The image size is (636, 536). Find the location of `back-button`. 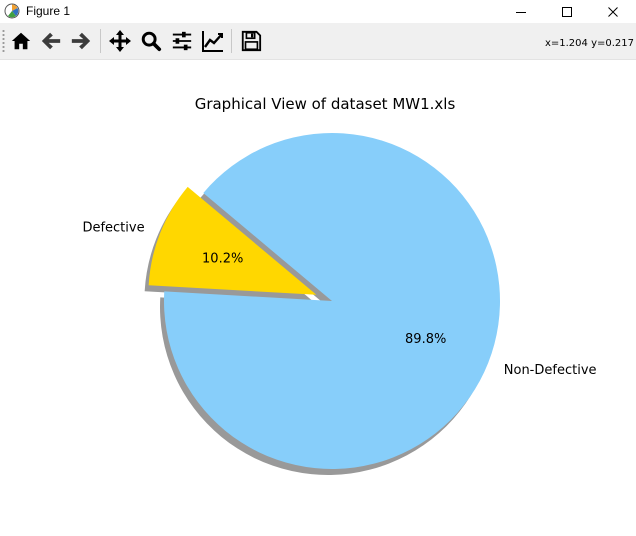

back-button is located at coordinates (51, 41).